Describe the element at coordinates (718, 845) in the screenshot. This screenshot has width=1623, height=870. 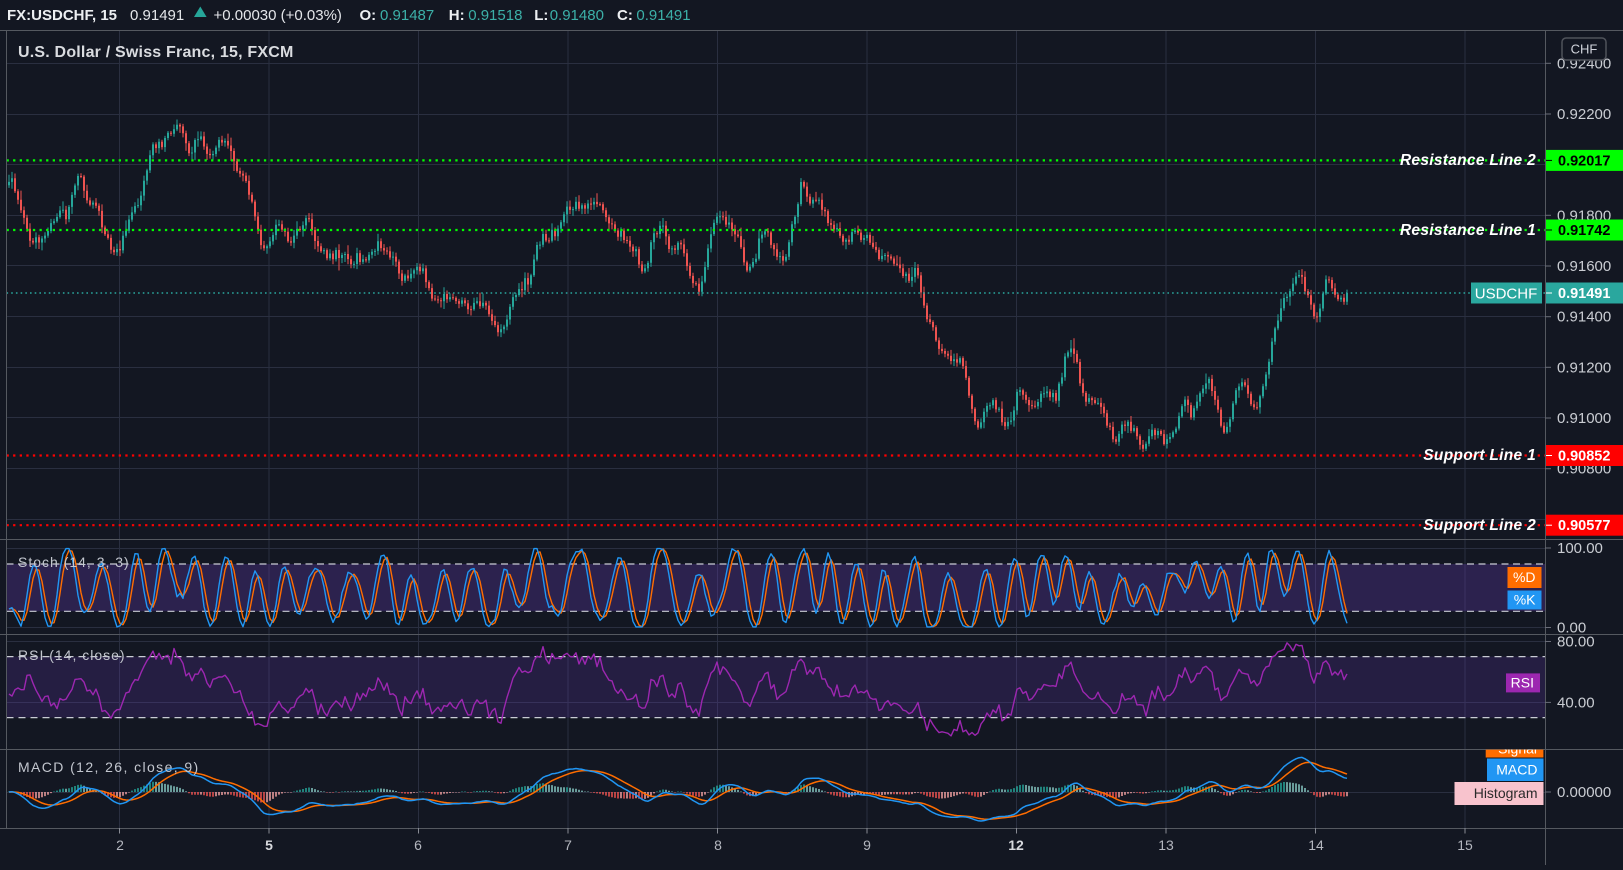
I see `svg-text: 8` at that location.